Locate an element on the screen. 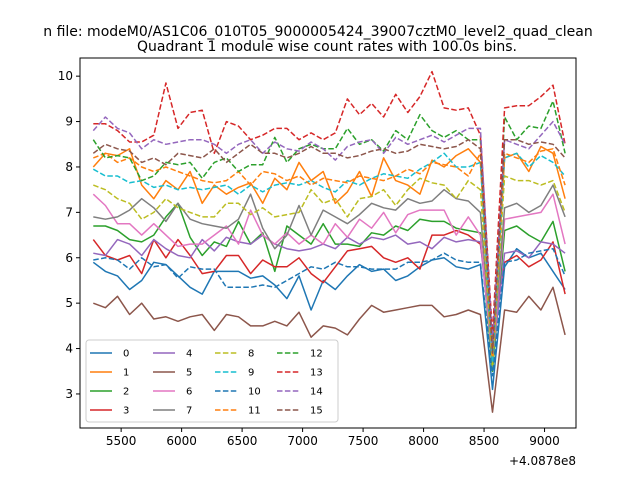  legend-box is located at coordinates (212, 381).